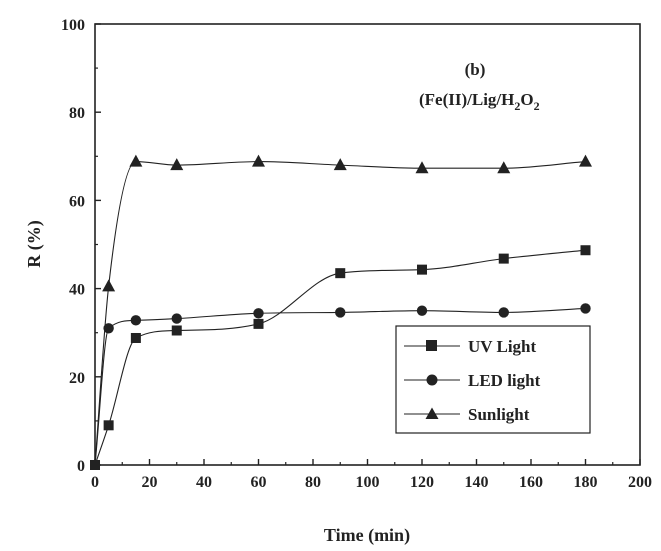 The width and height of the screenshot is (661, 551). Describe the element at coordinates (502, 346) in the screenshot. I see `legend-label-uv: UV Light` at that location.